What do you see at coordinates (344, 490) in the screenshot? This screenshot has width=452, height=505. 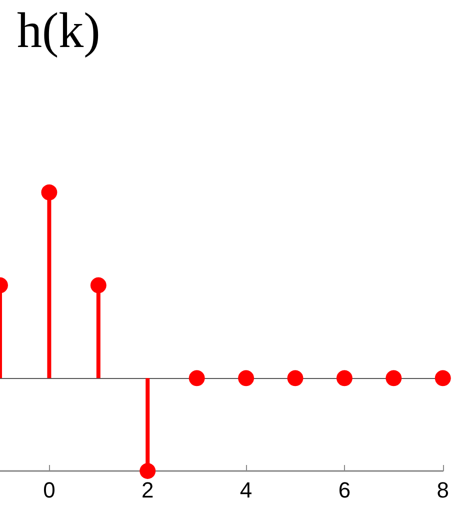 I see `x-tick-label: 6` at bounding box center [344, 490].